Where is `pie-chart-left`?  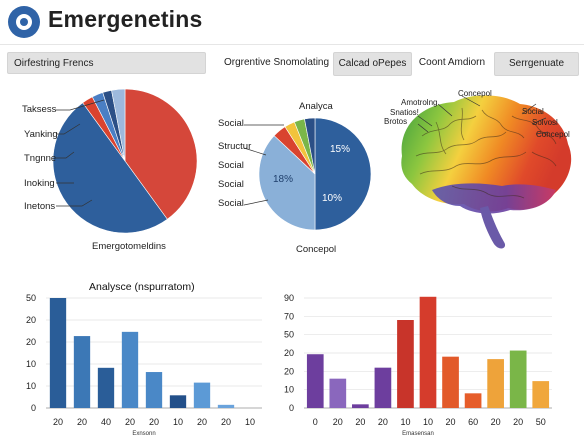 pie-chart-left is located at coordinates (125, 161).